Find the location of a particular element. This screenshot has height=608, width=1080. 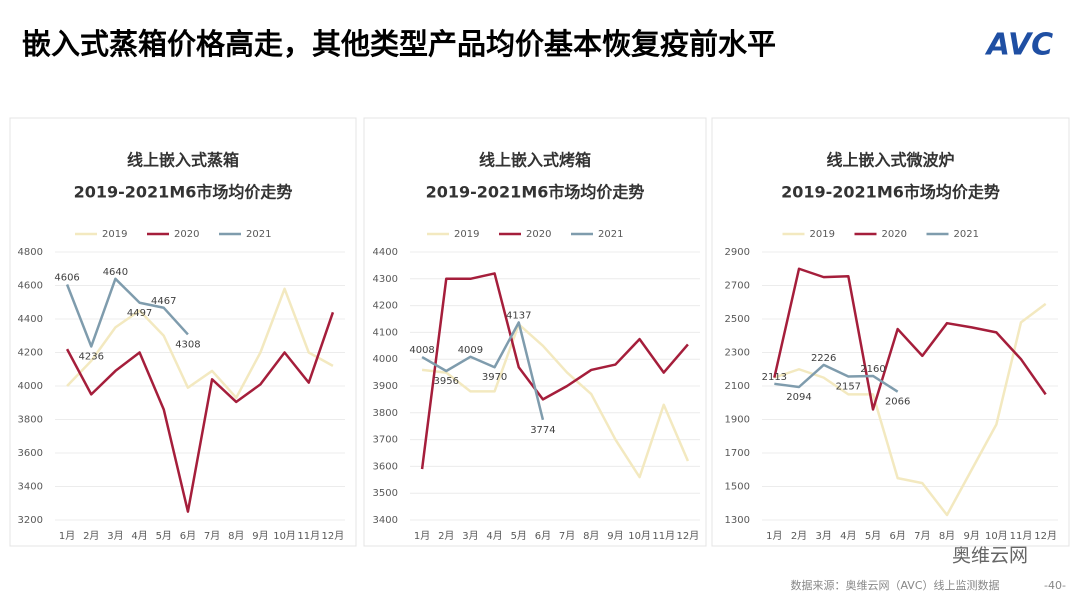

y-tick-label: 2900 is located at coordinates (737, 252).